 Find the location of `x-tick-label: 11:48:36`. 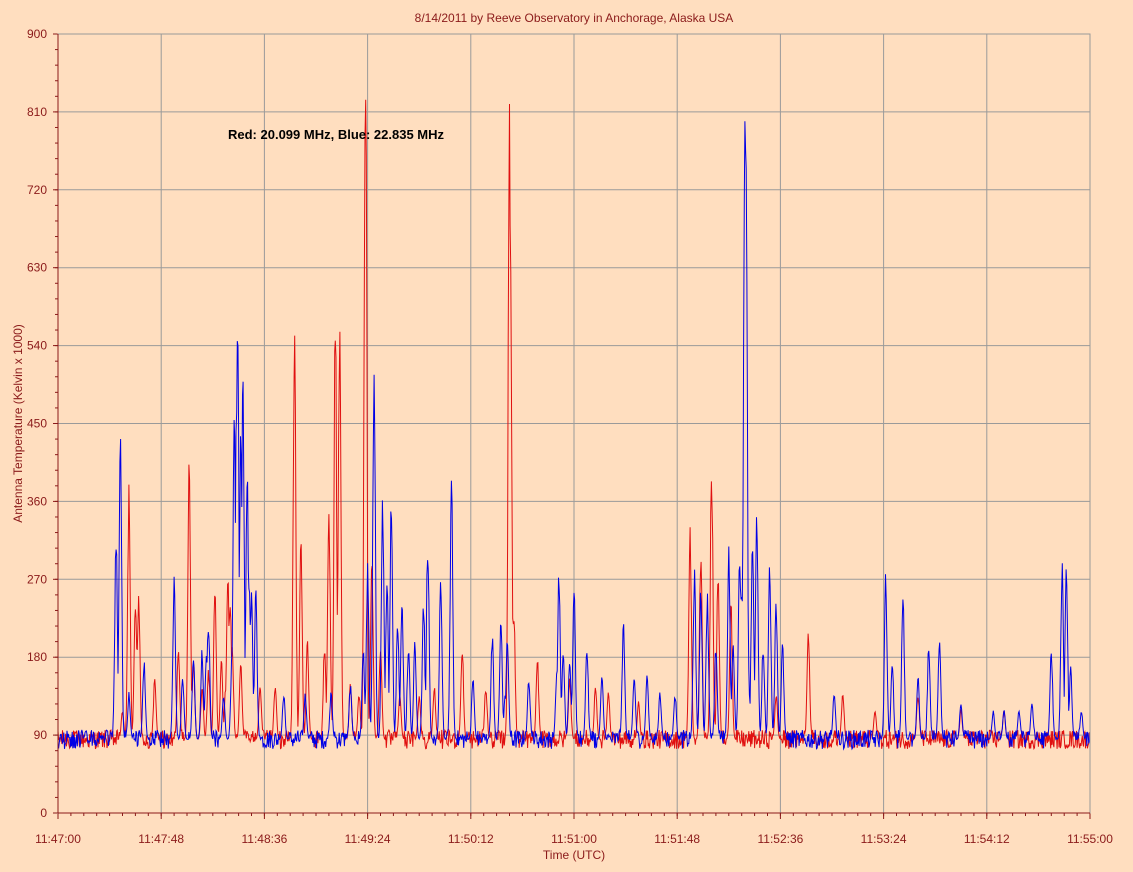

x-tick-label: 11:48:36 is located at coordinates (264, 839).